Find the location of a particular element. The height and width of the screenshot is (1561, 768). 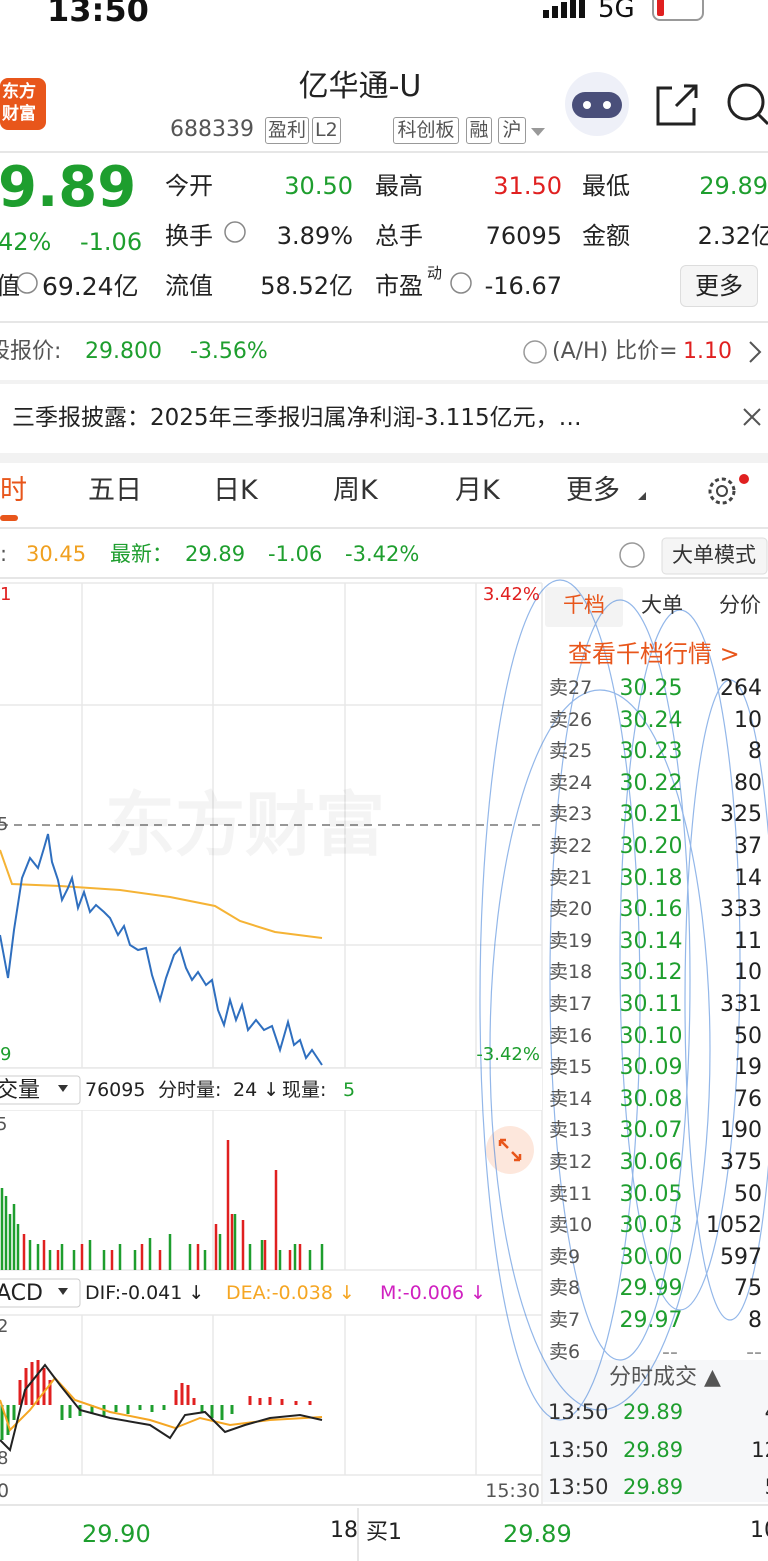

label: 现量: is located at coordinates (304, 1090).